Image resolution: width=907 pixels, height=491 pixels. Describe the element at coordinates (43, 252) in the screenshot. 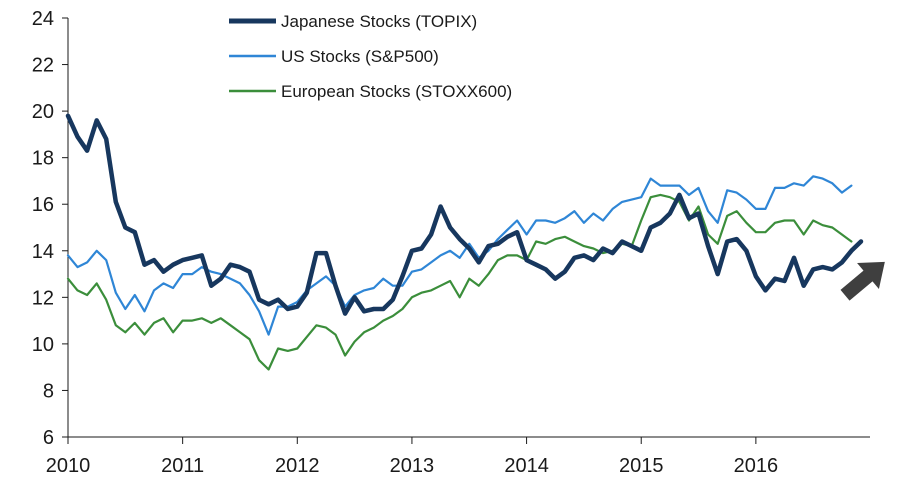

I see `y-tick-label: 14` at that location.